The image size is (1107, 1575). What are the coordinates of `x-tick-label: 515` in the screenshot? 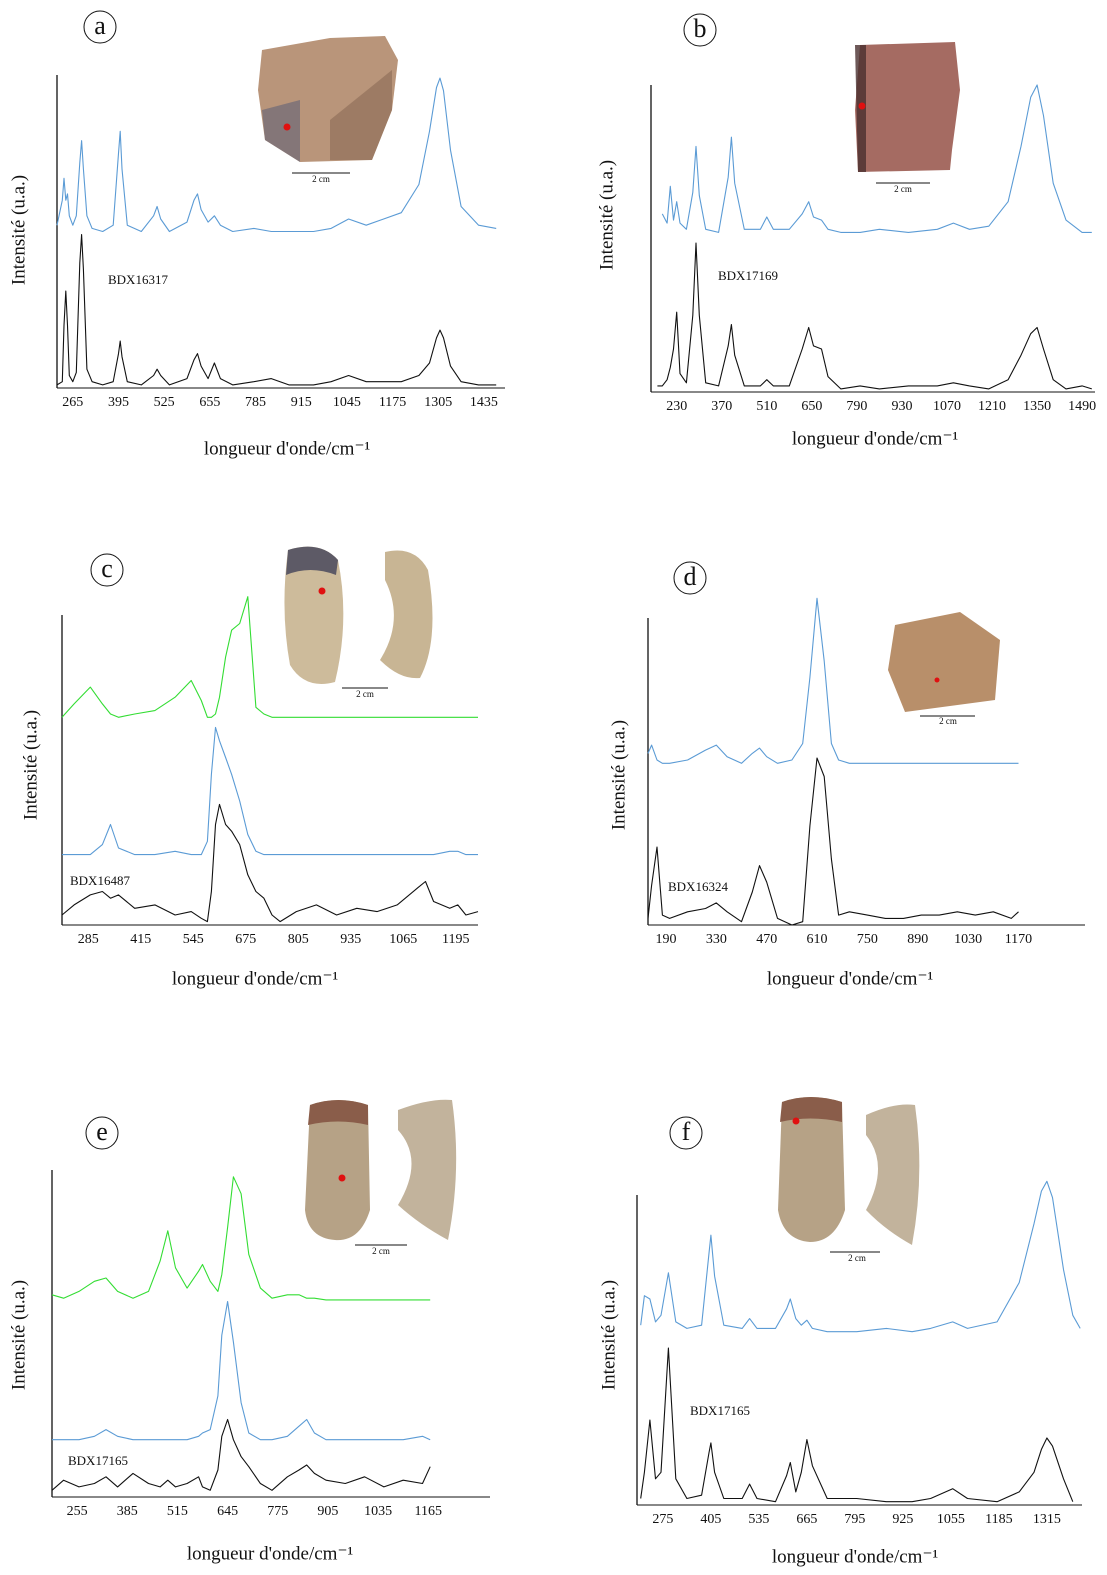 It's located at (177, 1511).